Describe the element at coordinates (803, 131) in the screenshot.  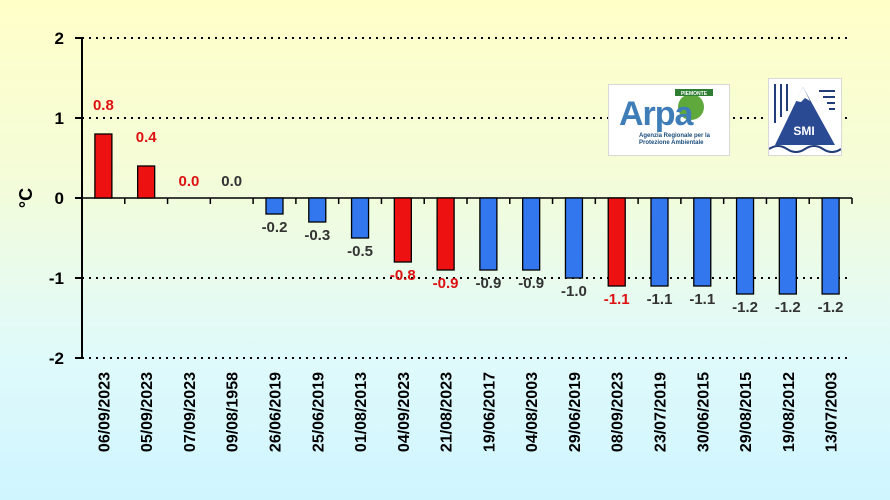
I see `svg-text: SMI` at that location.